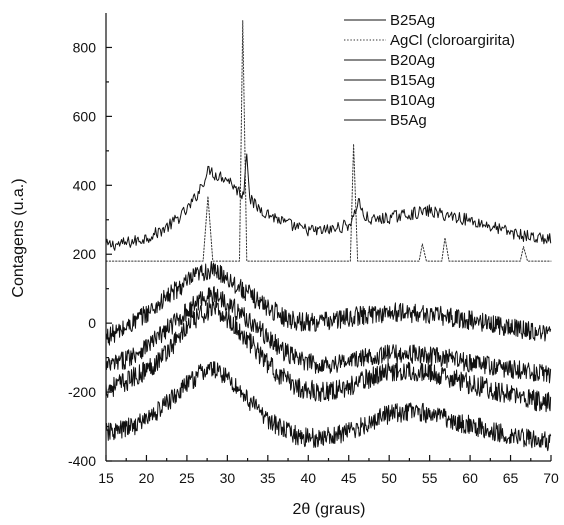  Describe the element at coordinates (85, 185) in the screenshot. I see `y-tick-label: 400` at that location.